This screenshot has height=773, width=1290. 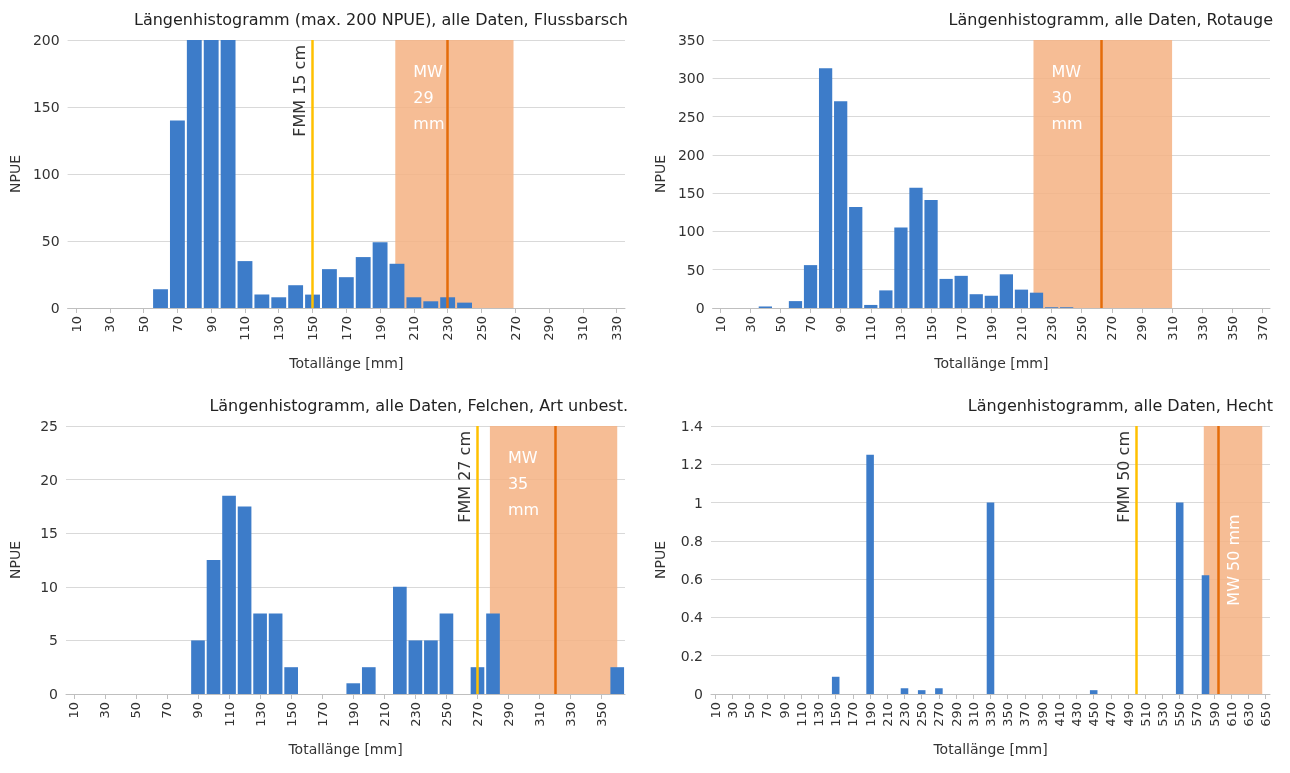 What do you see at coordinates (1076, 714) in the screenshot?
I see `x-tick-label: 430` at bounding box center [1076, 714].